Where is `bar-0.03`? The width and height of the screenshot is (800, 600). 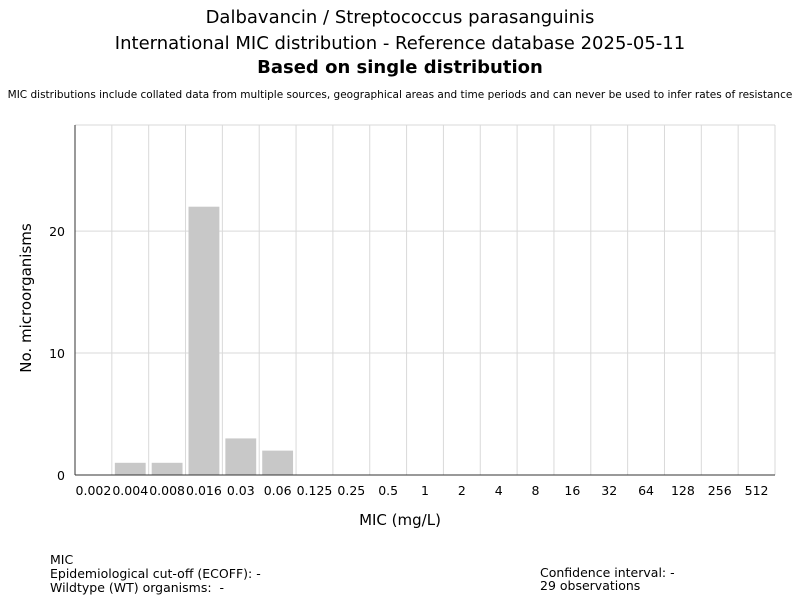 bar-0.03 is located at coordinates (241, 456).